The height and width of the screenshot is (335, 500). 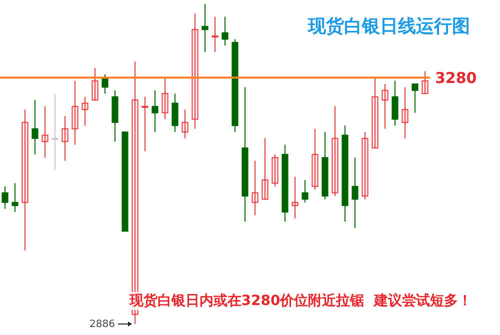 I want to click on annotation: 现货白银日内或在3280价位附近拉锯 建议尝试短多！, so click(x=300, y=301).